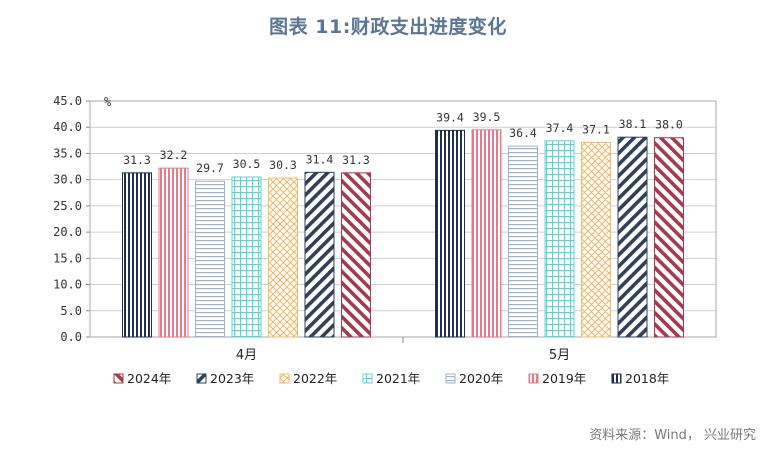 The image size is (776, 455). I want to click on data-label: 39.5, so click(487, 117).